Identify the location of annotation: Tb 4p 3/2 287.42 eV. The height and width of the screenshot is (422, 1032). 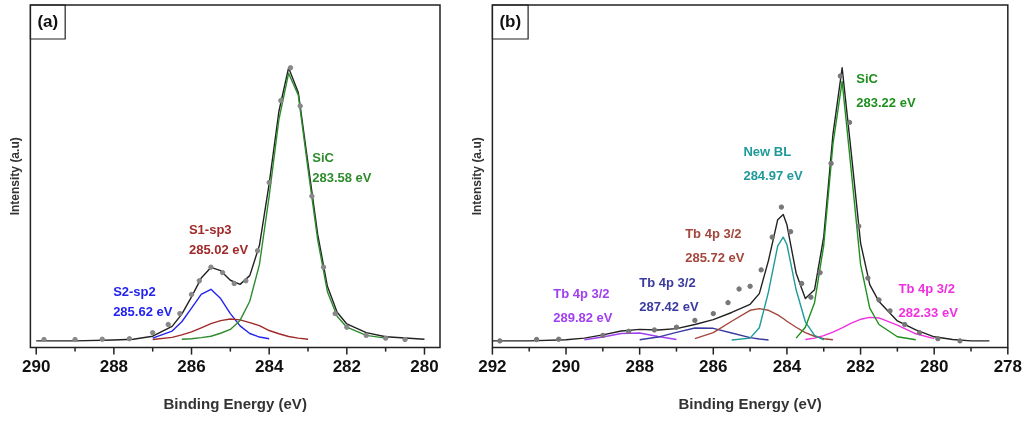
(669, 295).